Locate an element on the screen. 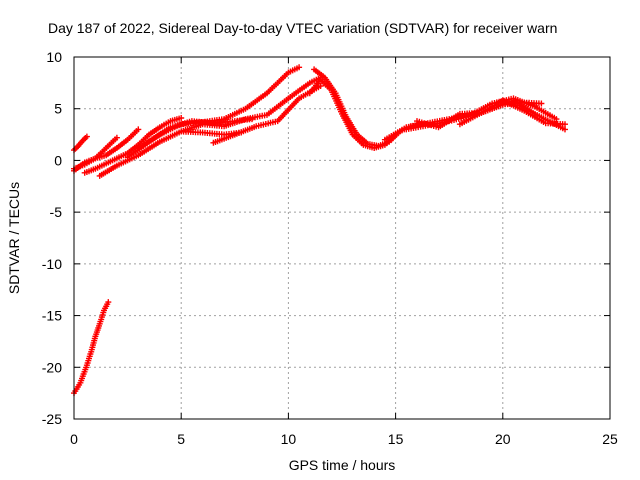  y-axis-label: SDTVAR / TECUs is located at coordinates (14, 238).